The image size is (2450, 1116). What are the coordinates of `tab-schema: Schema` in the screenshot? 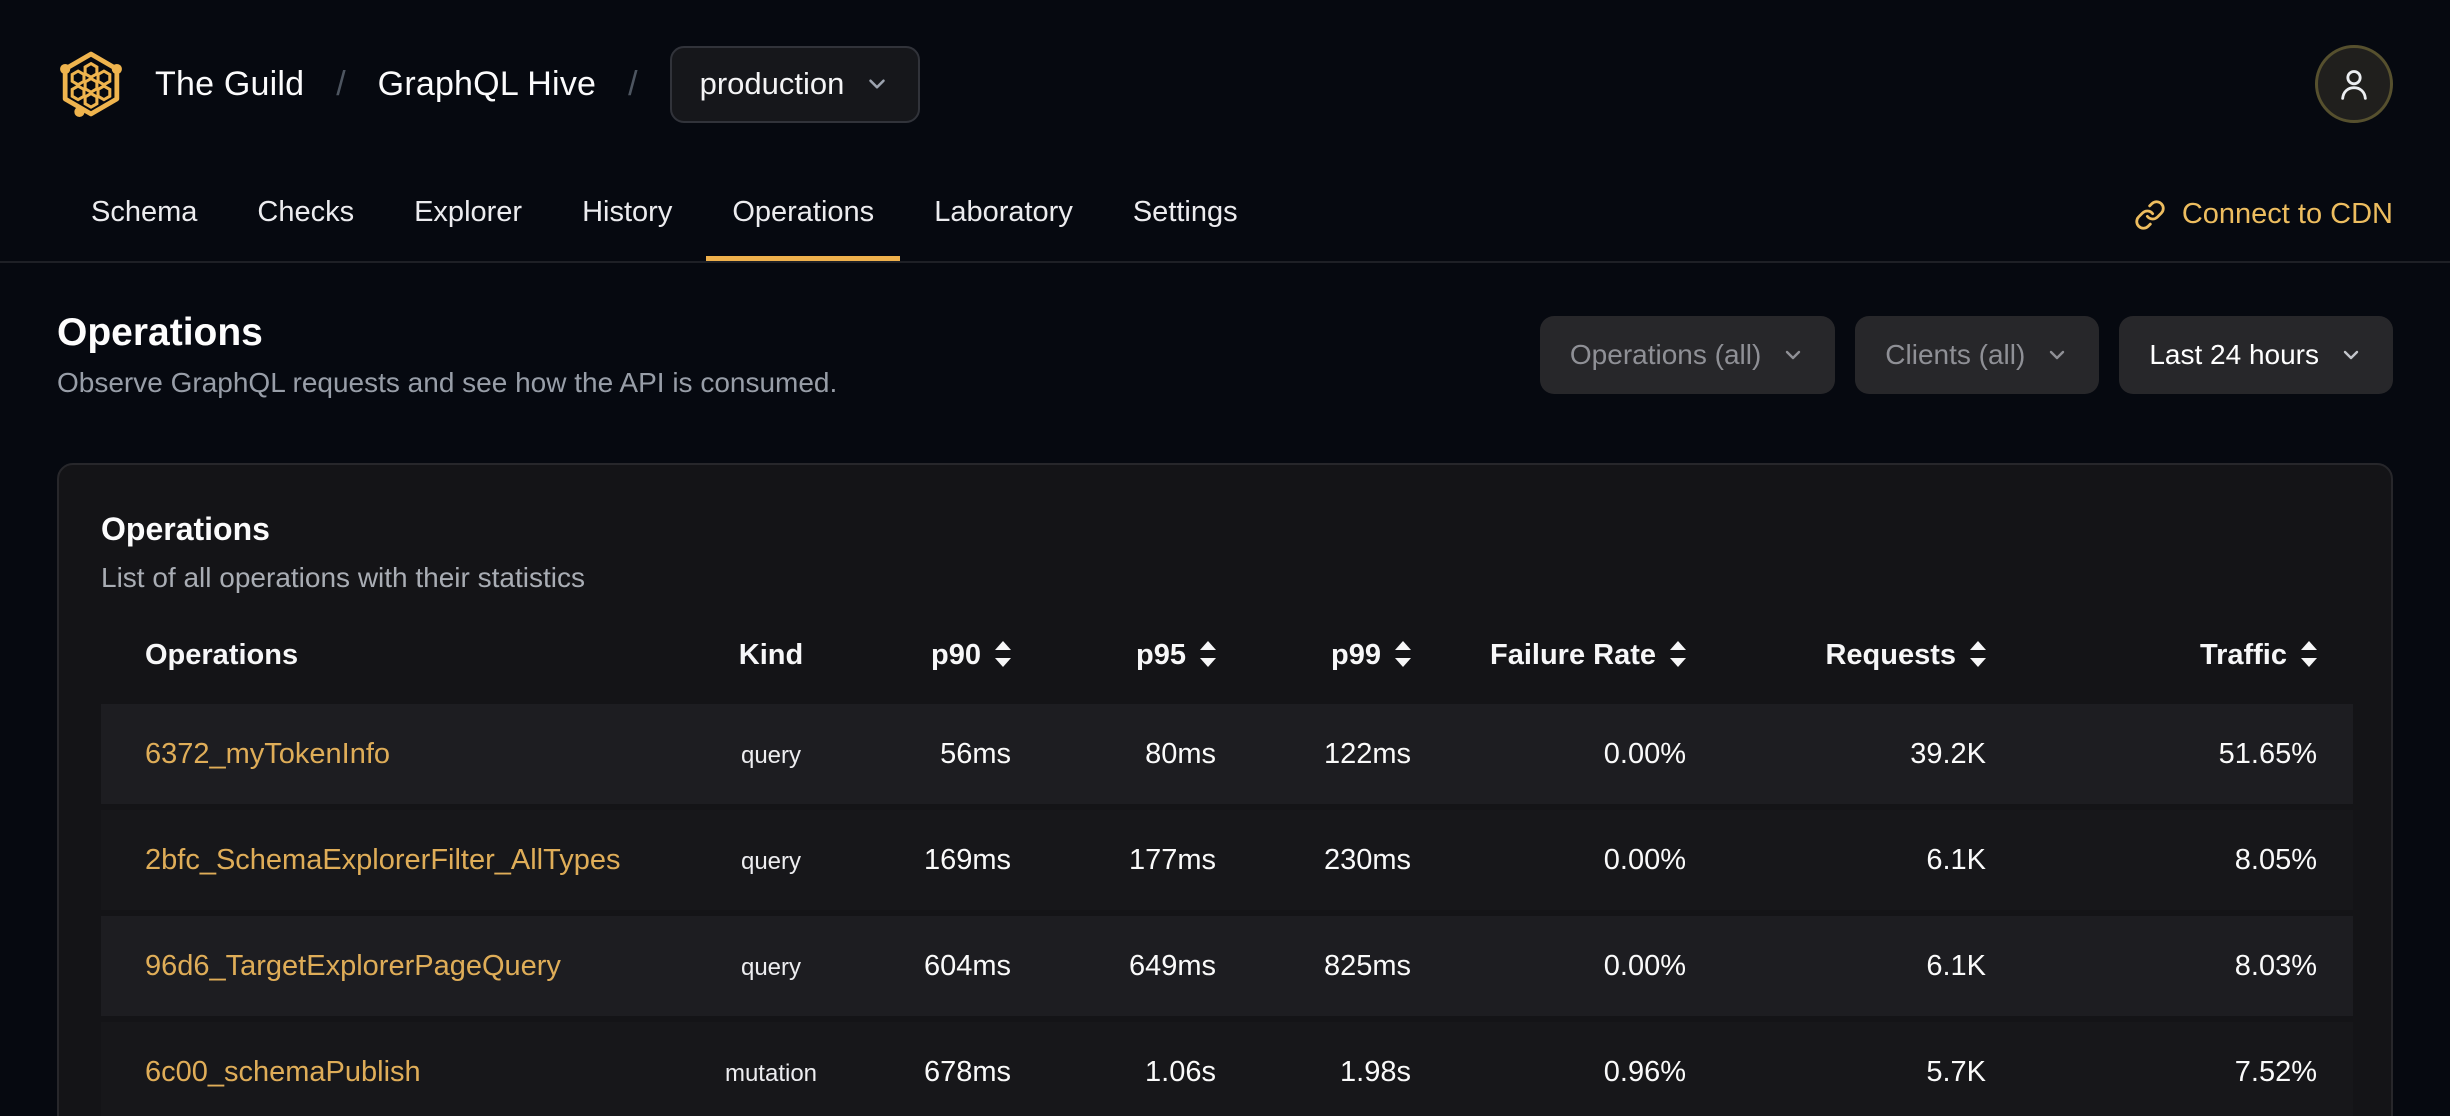 It's located at (144, 214).